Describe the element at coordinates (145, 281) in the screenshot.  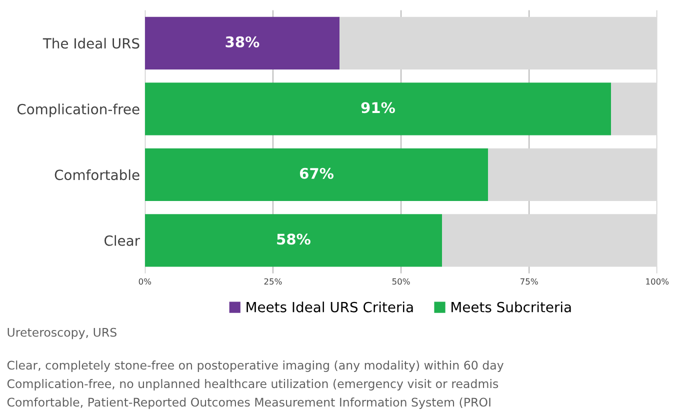
I see `x-tick-label: 0%` at that location.